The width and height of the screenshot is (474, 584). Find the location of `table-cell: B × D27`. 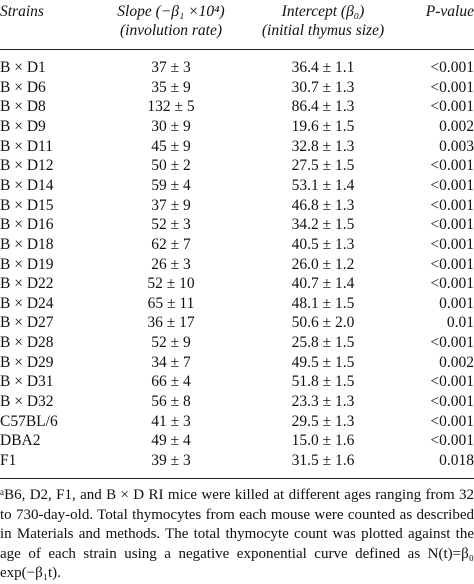

table-cell: B × D27 is located at coordinates (27, 323).